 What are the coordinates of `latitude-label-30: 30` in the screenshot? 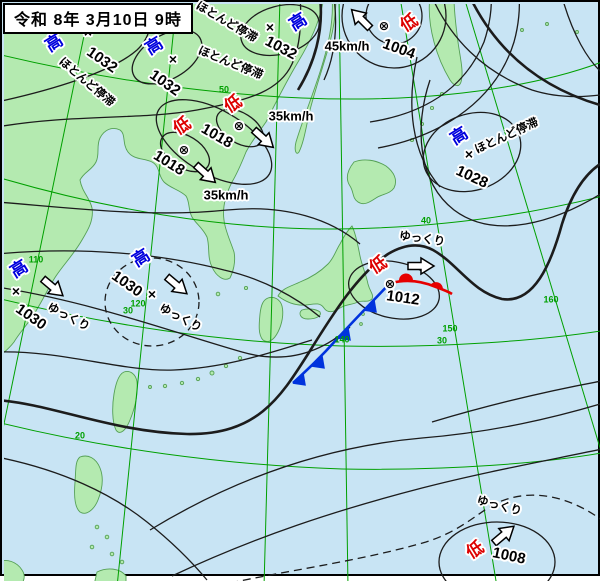 It's located at (442, 340).